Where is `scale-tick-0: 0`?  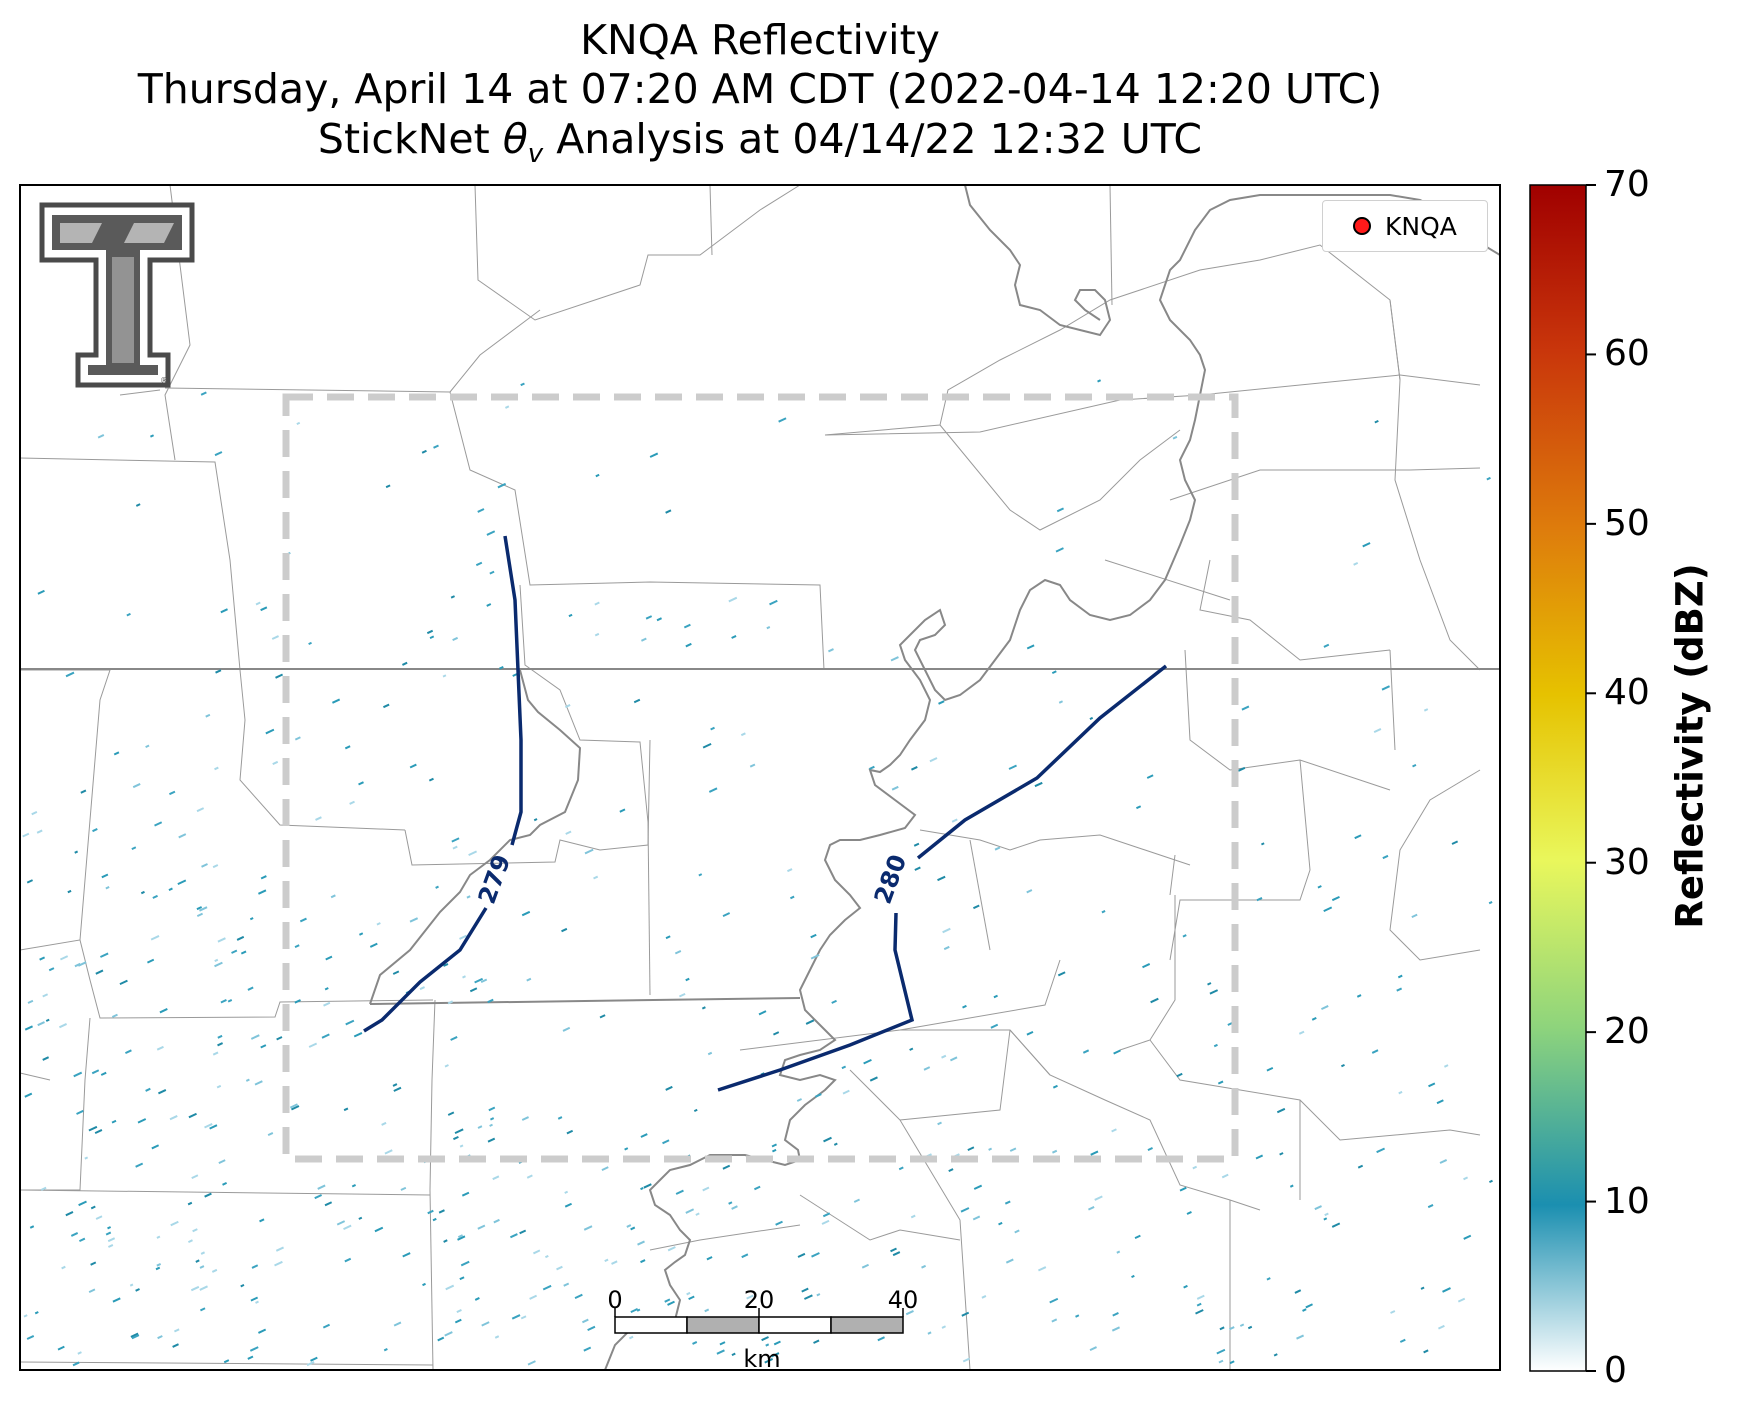 scale-tick-0: 0 is located at coordinates (615, 1300).